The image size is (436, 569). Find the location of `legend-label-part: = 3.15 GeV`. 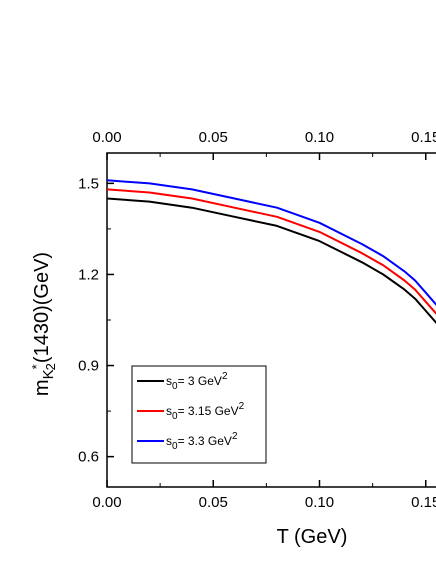

legend-label-part: = 3.15 GeV is located at coordinates (208, 411).